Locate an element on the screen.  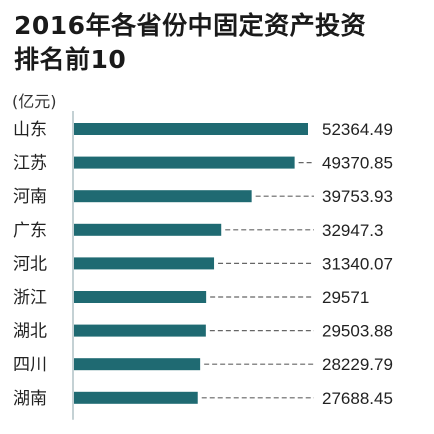
category-label: 四川 is located at coordinates (30, 365).